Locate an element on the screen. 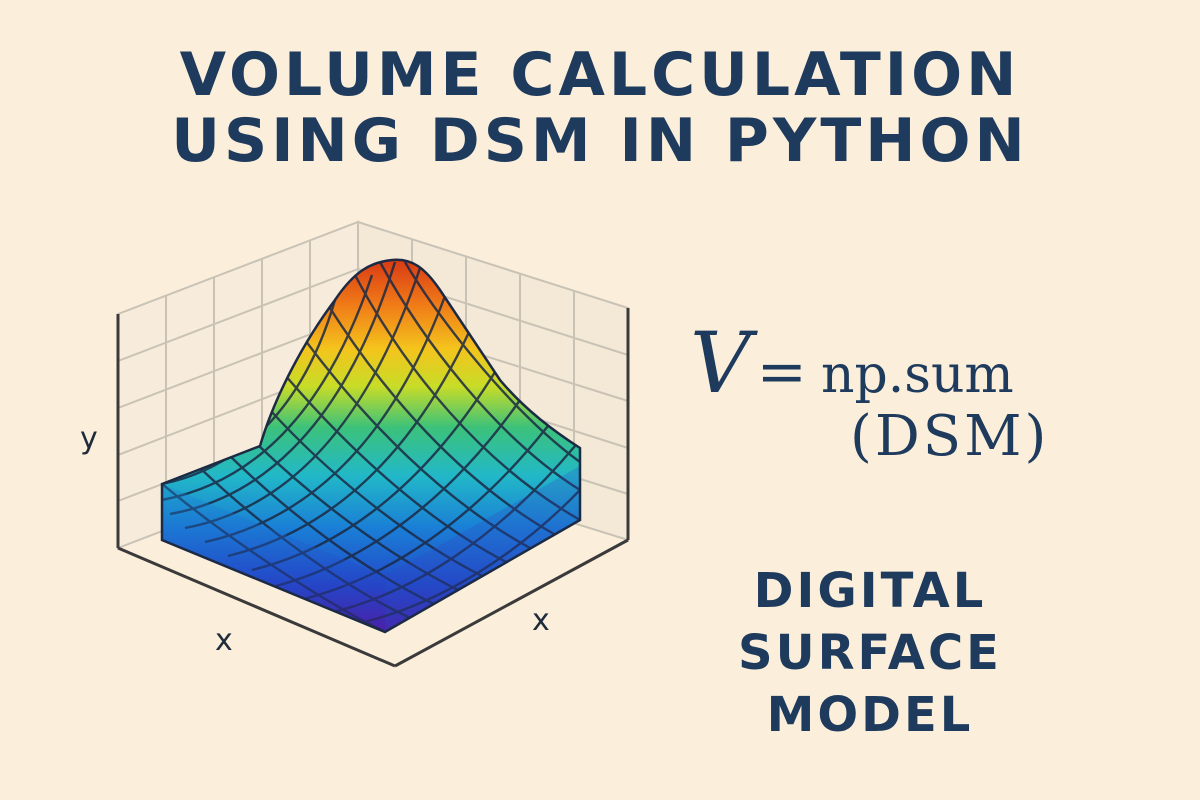  x-axis-label-left: x is located at coordinates (224, 640).